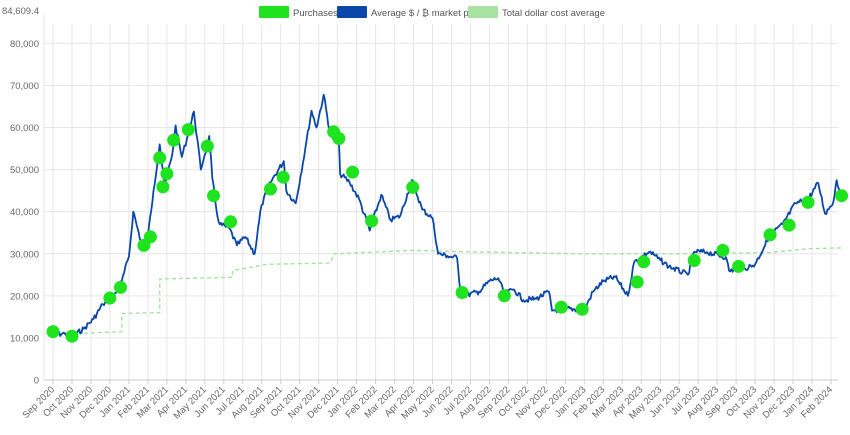 This screenshot has height=435, width=850. Describe the element at coordinates (427, 13) in the screenshot. I see `legend-label: Average $ / ₿ market price` at that location.